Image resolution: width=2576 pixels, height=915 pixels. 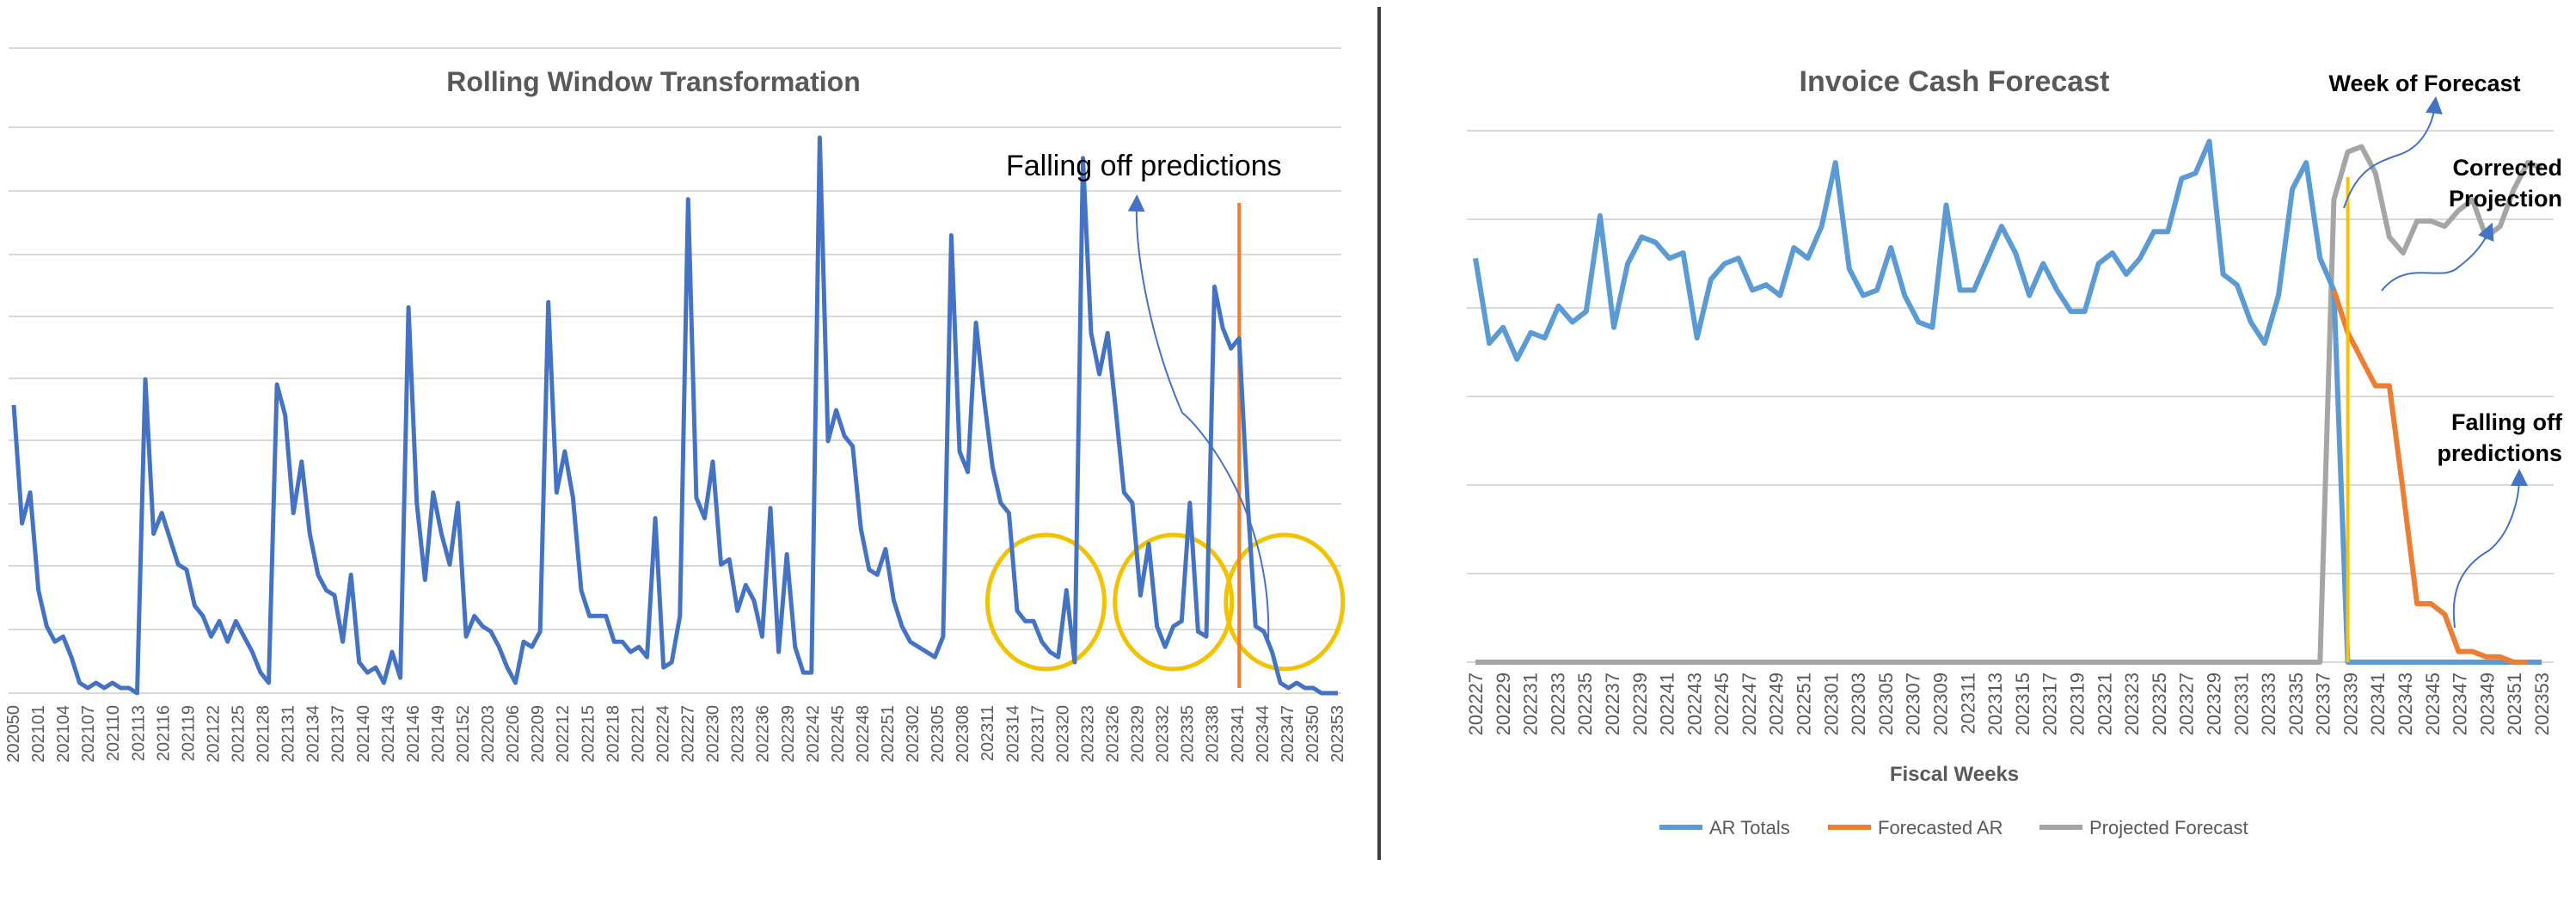 I want to click on x-tick-label: 202321, so click(x=2104, y=703).